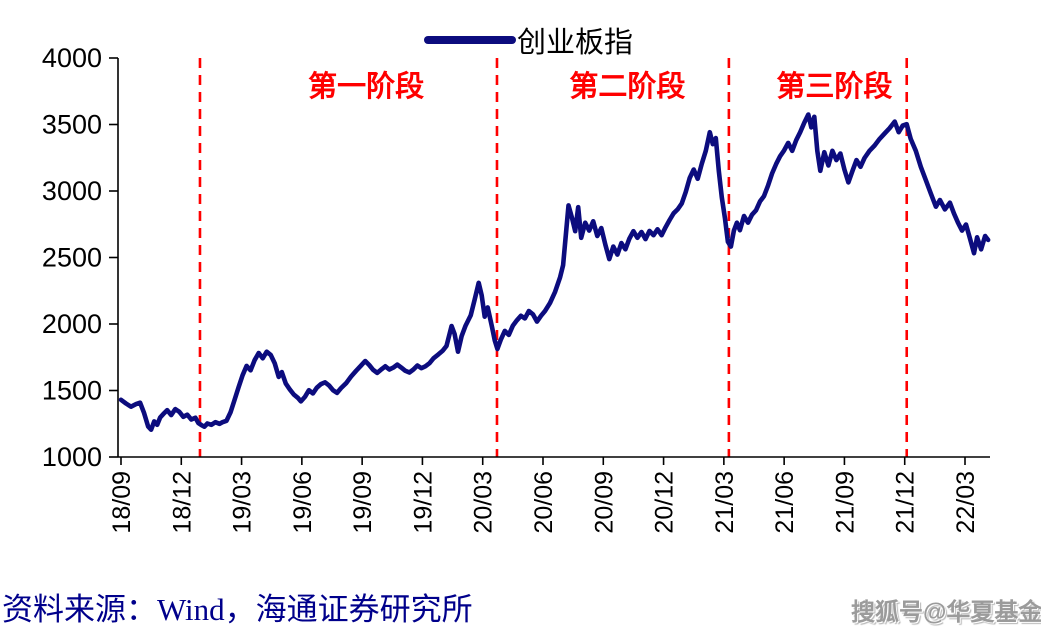  What do you see at coordinates (544, 502) in the screenshot?
I see `x-tick-label: 20/06` at bounding box center [544, 502].